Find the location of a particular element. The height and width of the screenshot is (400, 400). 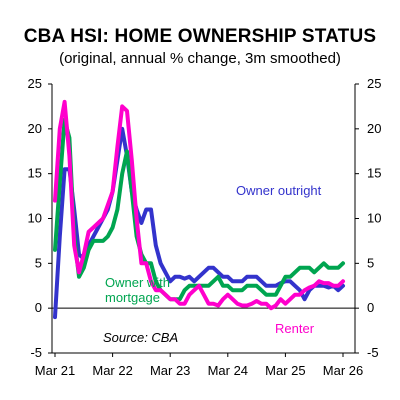

y-tick-label-left: -5 is located at coordinates (36, 352).